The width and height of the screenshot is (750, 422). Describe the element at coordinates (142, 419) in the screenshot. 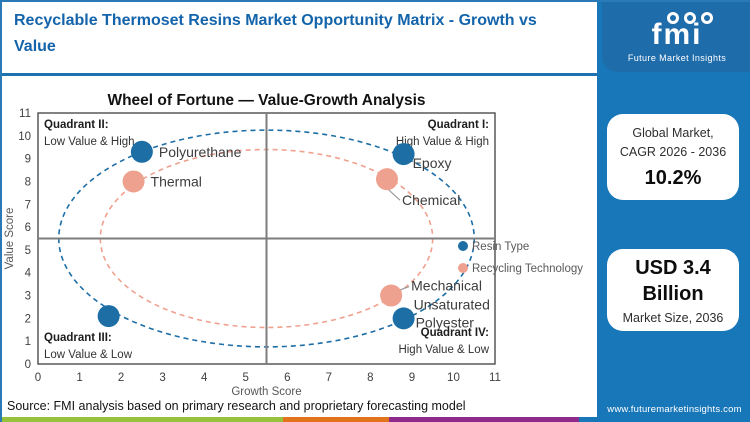

I see `footer-bar-green` at that location.